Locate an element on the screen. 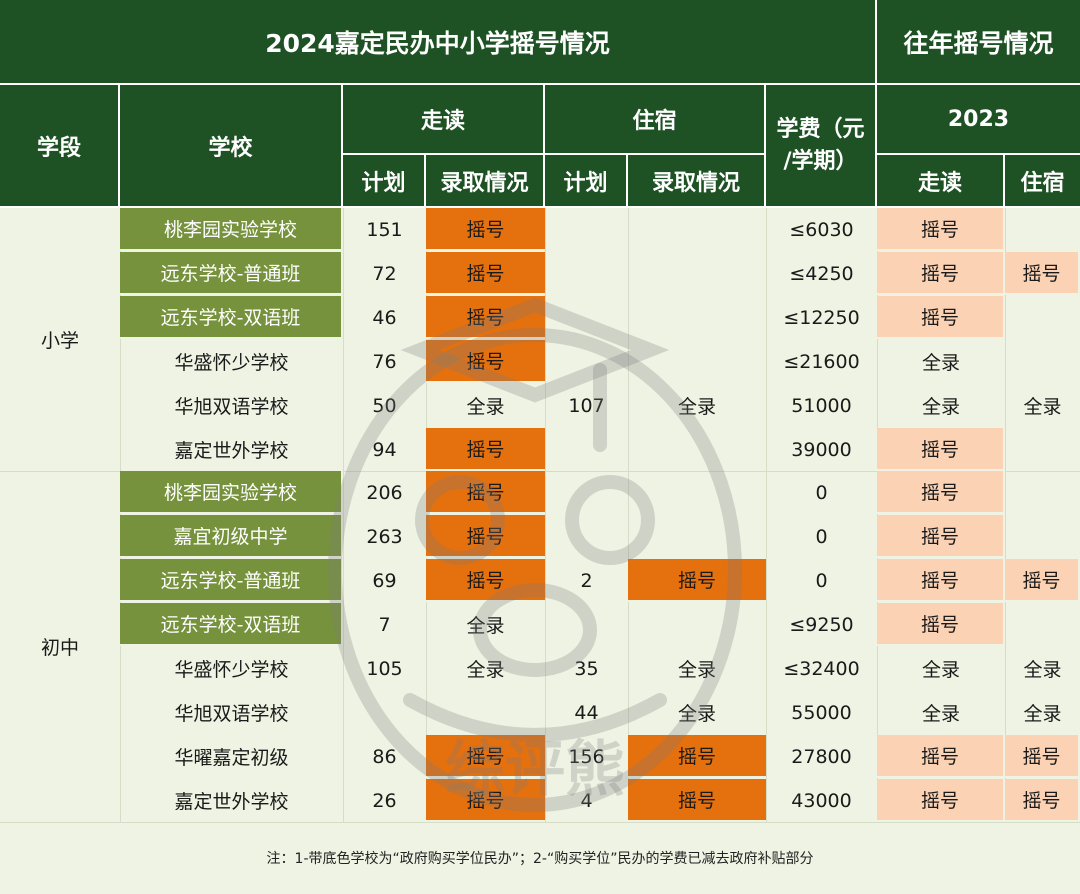 This screenshot has width=1080, height=894. walk-plan-cell is located at coordinates (384, 712).